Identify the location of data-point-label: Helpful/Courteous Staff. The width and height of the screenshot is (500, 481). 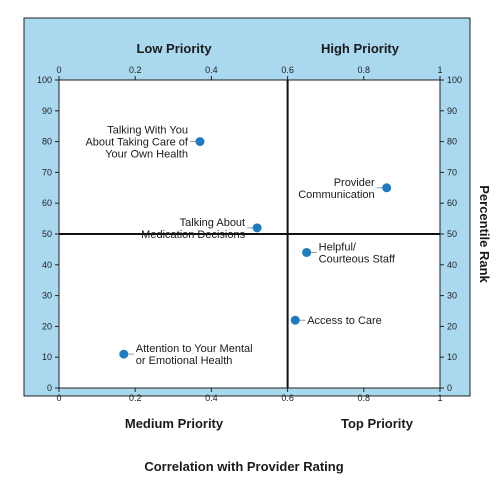
(357, 253).